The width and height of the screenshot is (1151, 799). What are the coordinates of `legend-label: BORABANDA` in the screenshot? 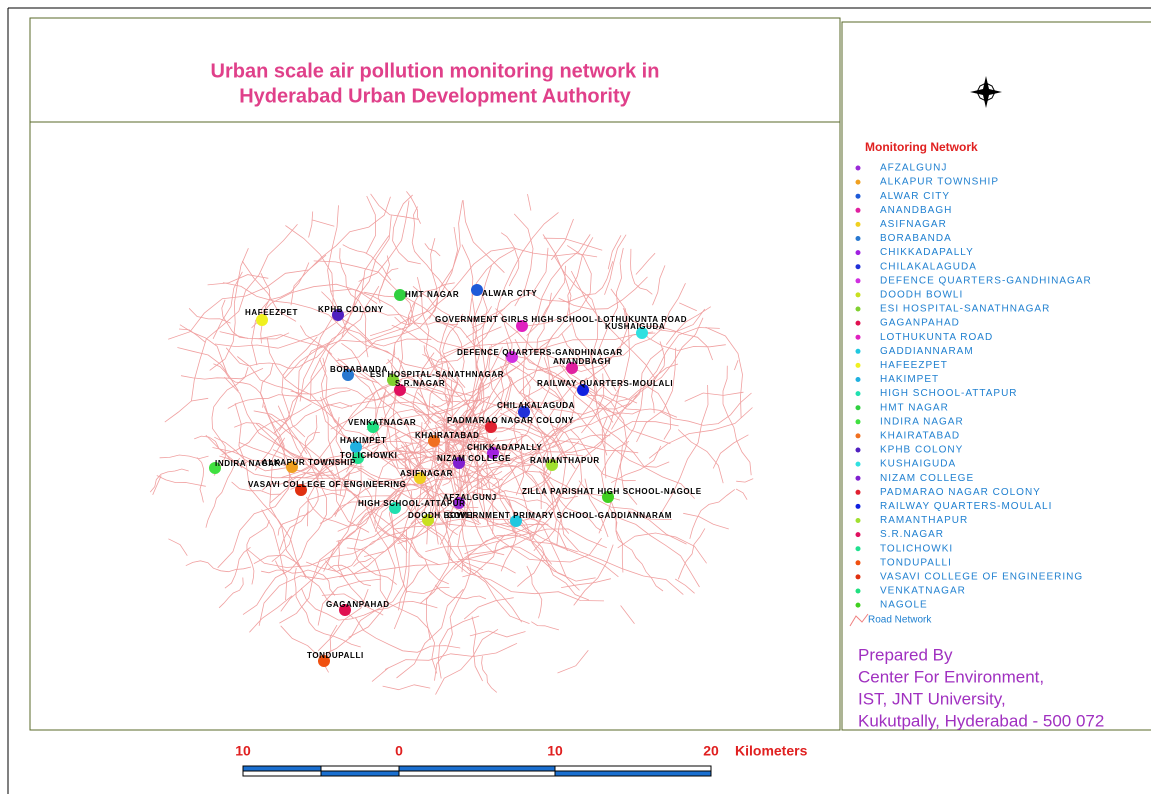 It's located at (916, 238).